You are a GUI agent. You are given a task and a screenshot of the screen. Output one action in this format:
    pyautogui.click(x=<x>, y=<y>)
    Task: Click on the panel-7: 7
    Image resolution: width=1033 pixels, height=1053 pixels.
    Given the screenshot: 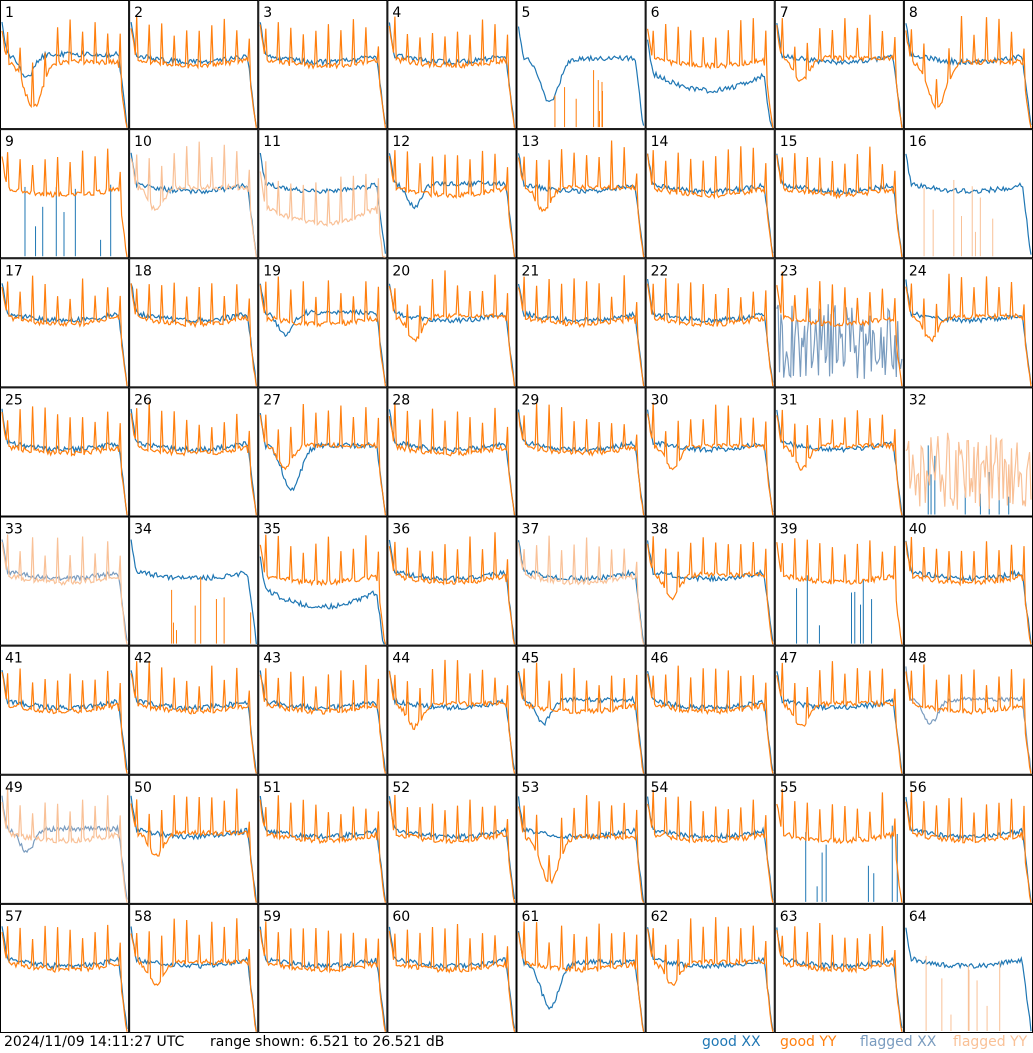 What is the action you would take?
    pyautogui.click(x=839, y=65)
    